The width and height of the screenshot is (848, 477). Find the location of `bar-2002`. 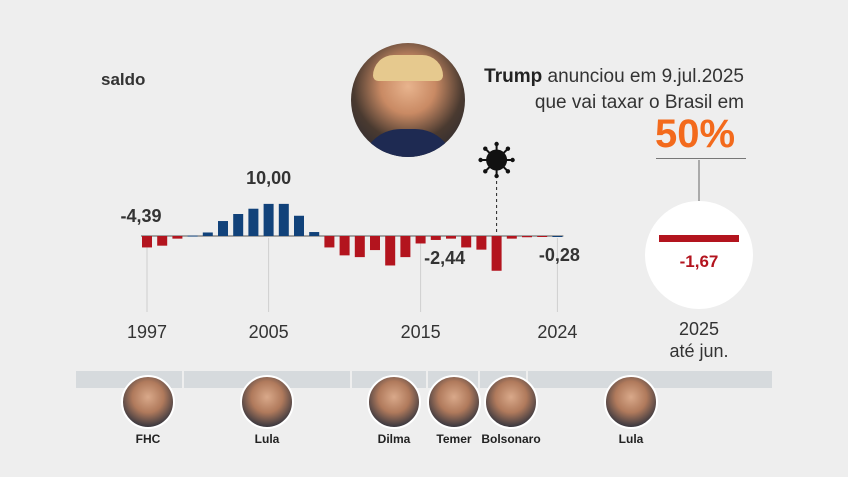

bar-2002 is located at coordinates (223, 228).